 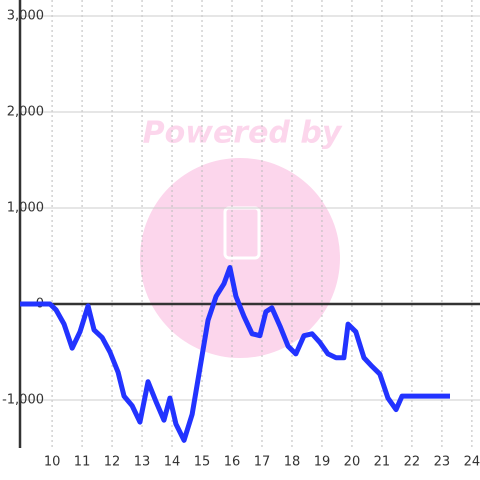 What do you see at coordinates (25, 208) in the screenshot?
I see `y-tick-label: 1,000` at bounding box center [25, 208].